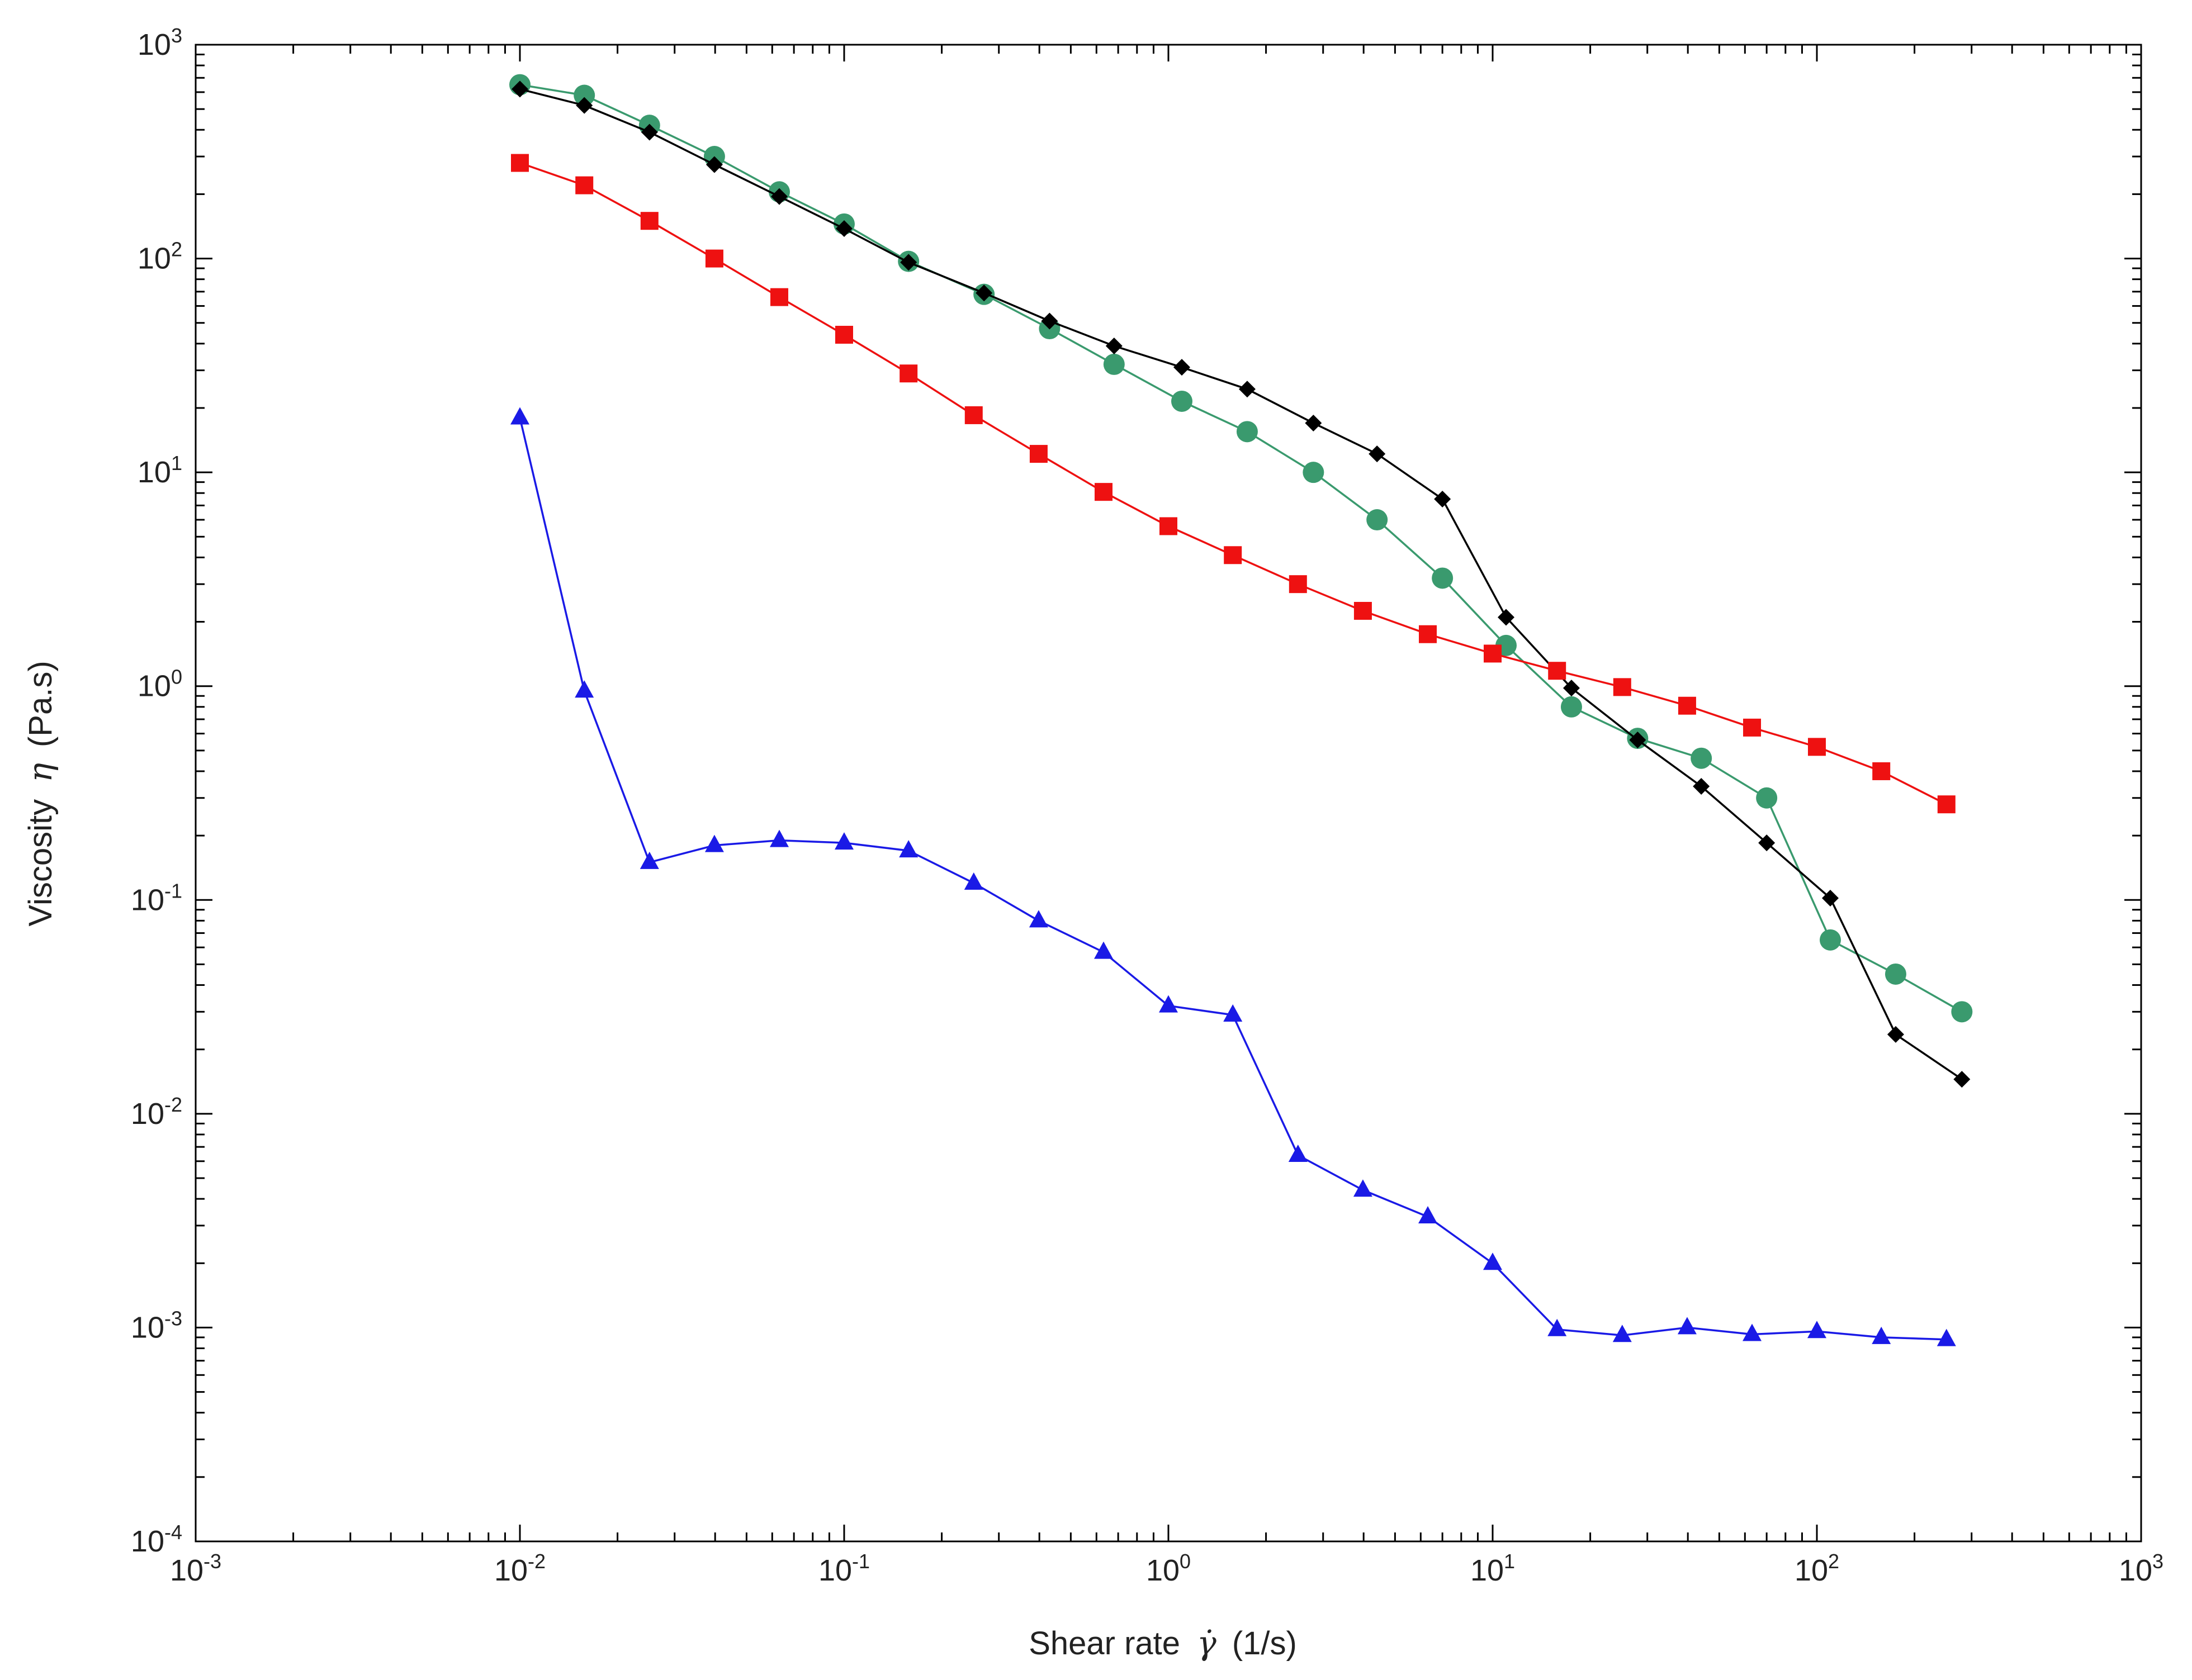 This screenshot has height=1680, width=2192. What do you see at coordinates (520, 1568) in the screenshot?
I see `x-tick-label: 10⁻²` at bounding box center [520, 1568].